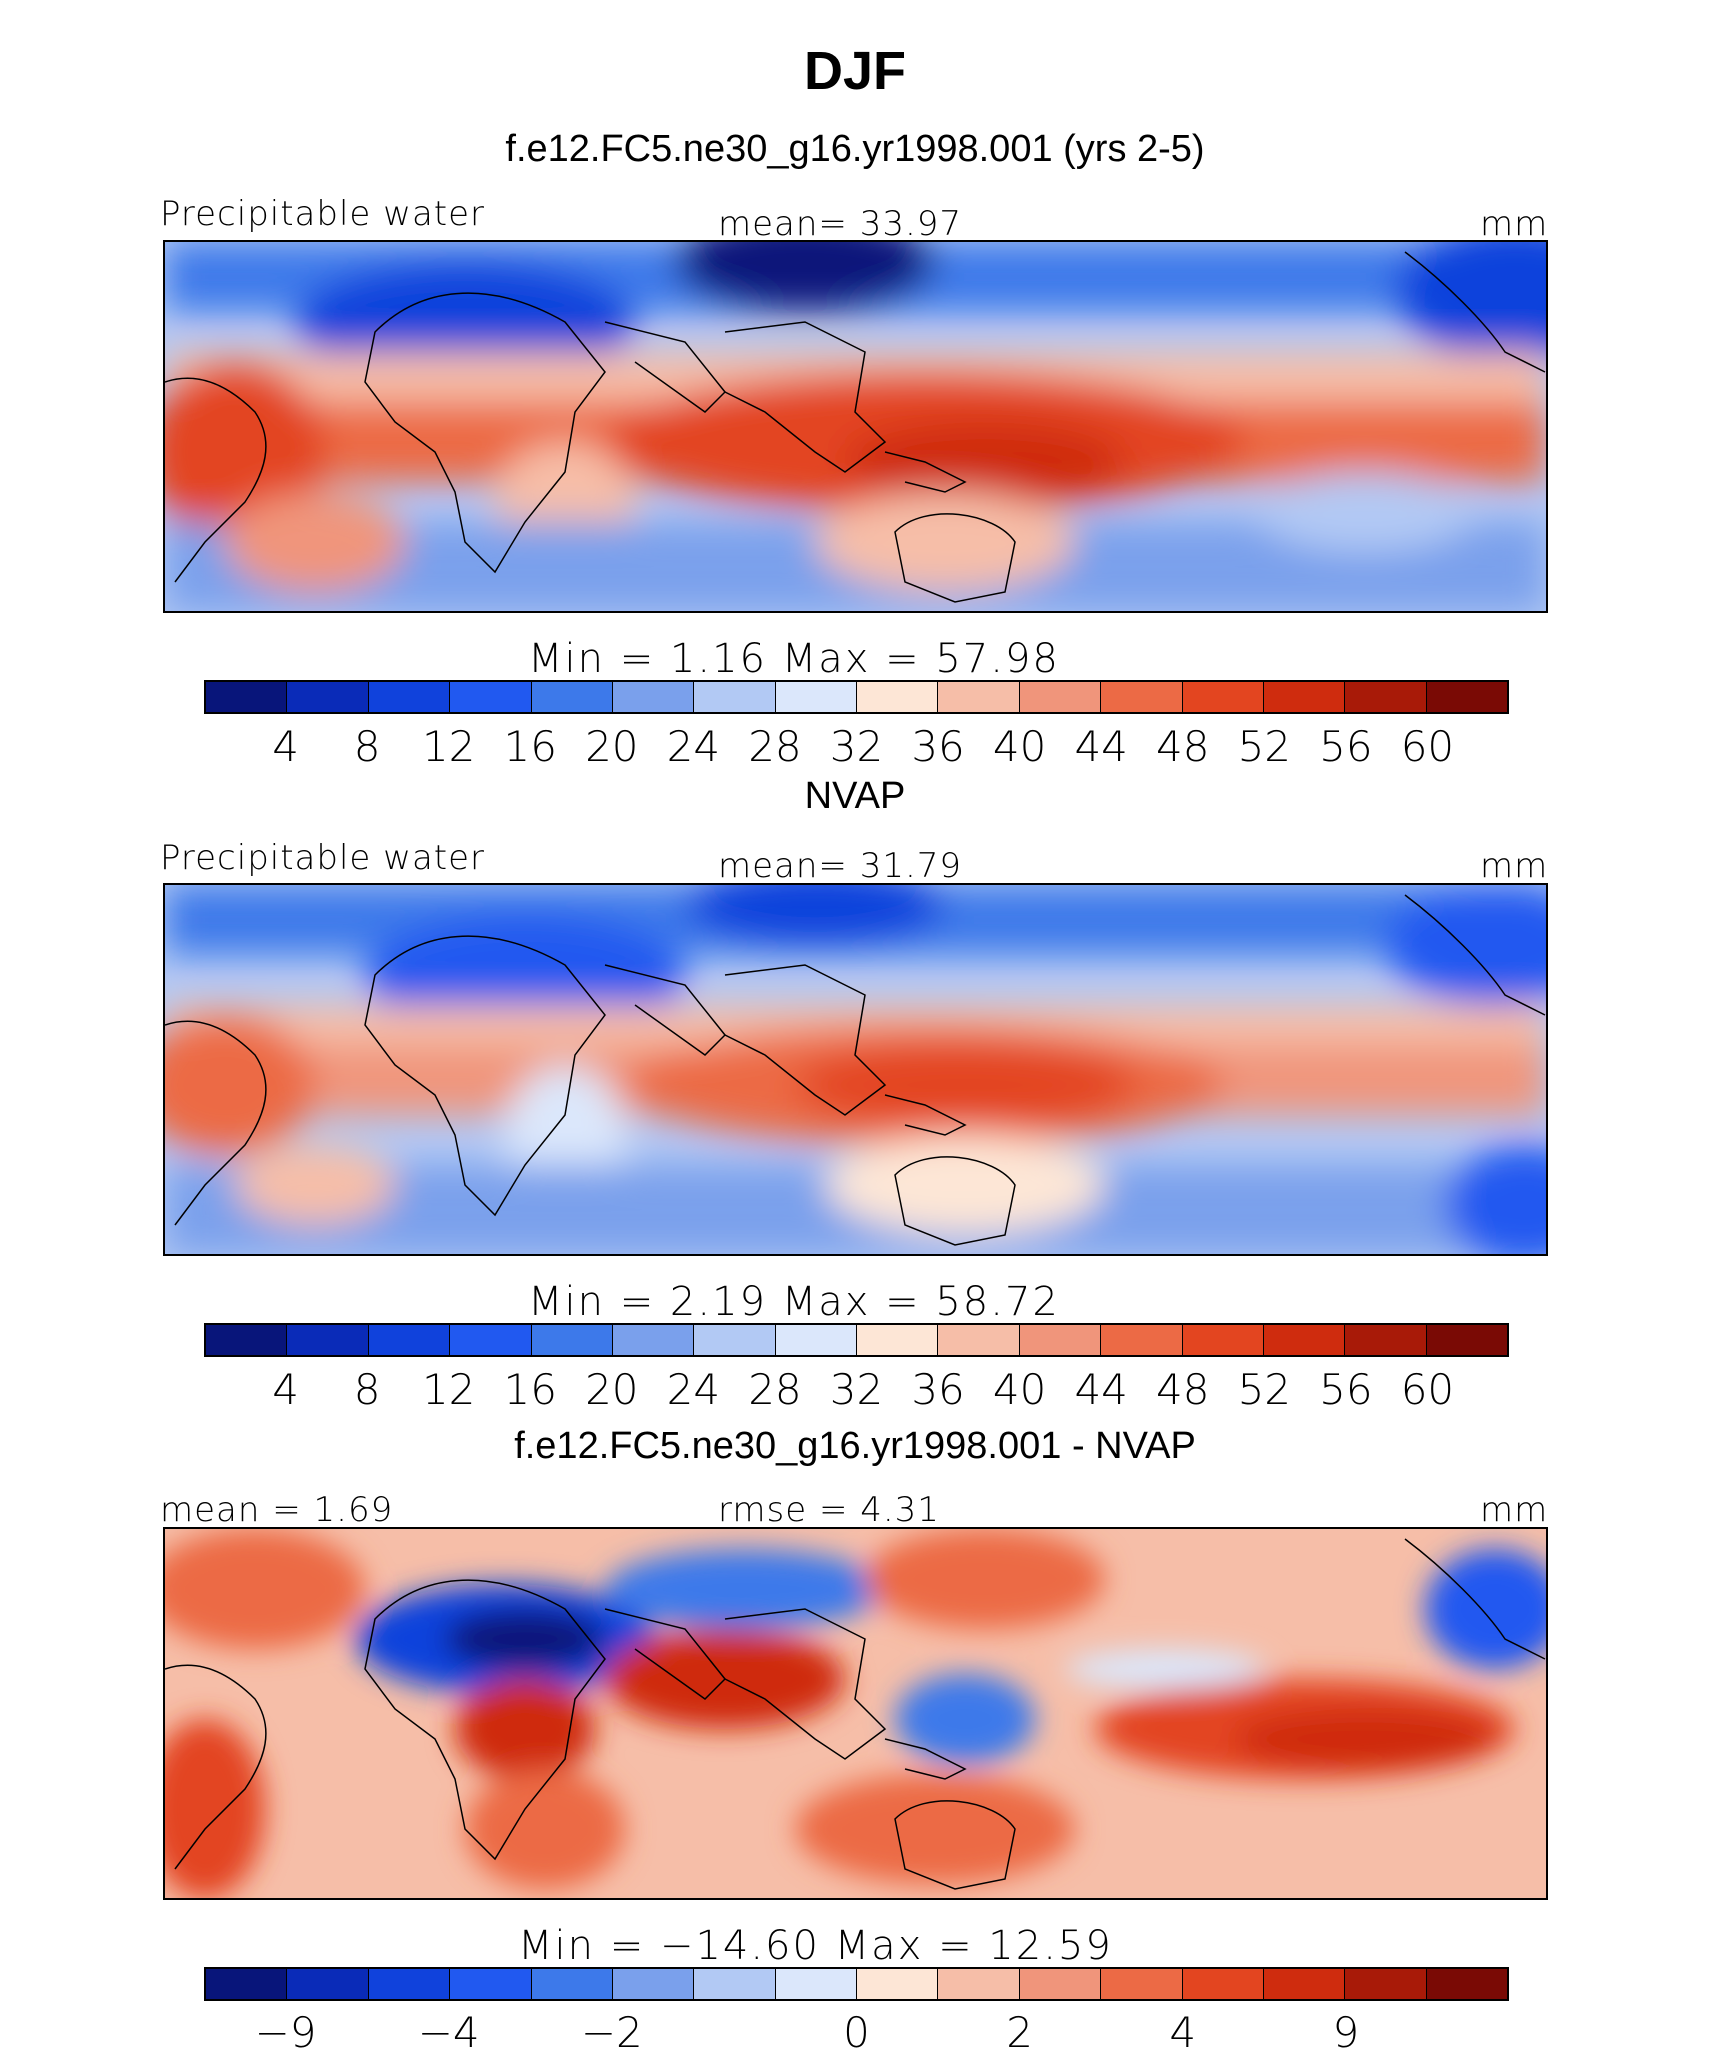 Image resolution: width=1710 pixels, height=2057 pixels. I want to click on panel-1-field, so click(855, 426).